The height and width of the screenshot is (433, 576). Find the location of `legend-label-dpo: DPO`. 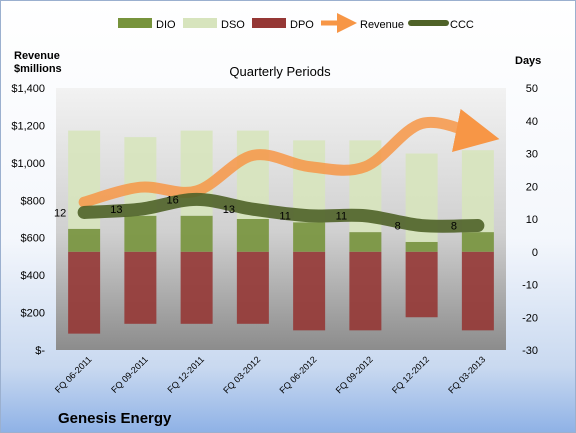

legend-label-dpo: DPO is located at coordinates (302, 25).